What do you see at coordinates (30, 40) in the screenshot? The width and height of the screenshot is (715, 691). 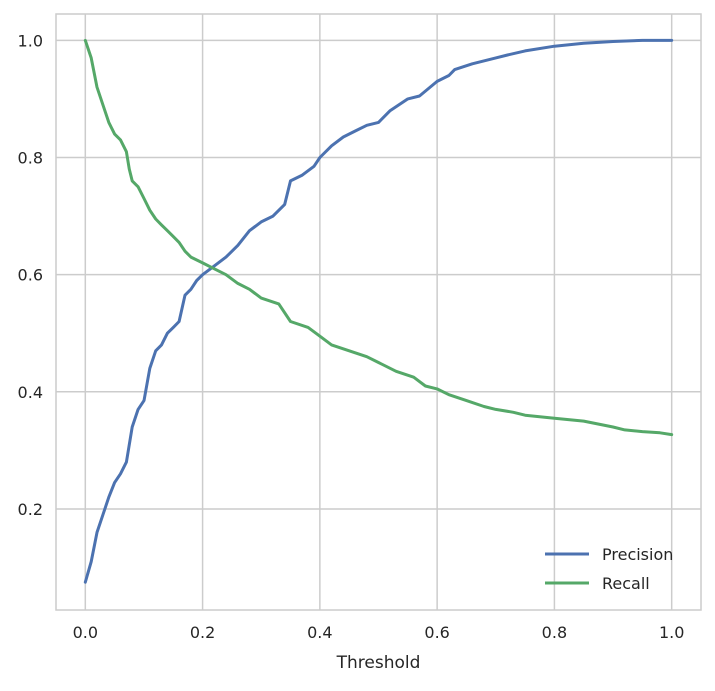 I see `y-tick-label: 1.0` at bounding box center [30, 40].